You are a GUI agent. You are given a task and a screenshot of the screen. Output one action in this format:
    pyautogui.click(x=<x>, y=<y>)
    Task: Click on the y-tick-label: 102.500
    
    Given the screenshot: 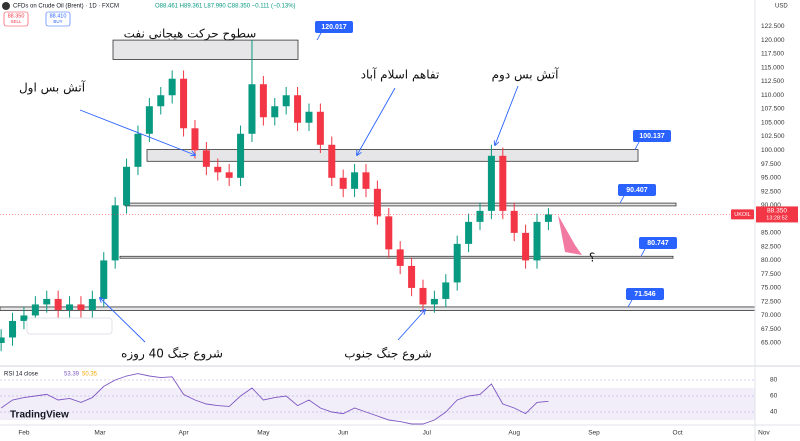 What is the action you would take?
    pyautogui.click(x=773, y=136)
    